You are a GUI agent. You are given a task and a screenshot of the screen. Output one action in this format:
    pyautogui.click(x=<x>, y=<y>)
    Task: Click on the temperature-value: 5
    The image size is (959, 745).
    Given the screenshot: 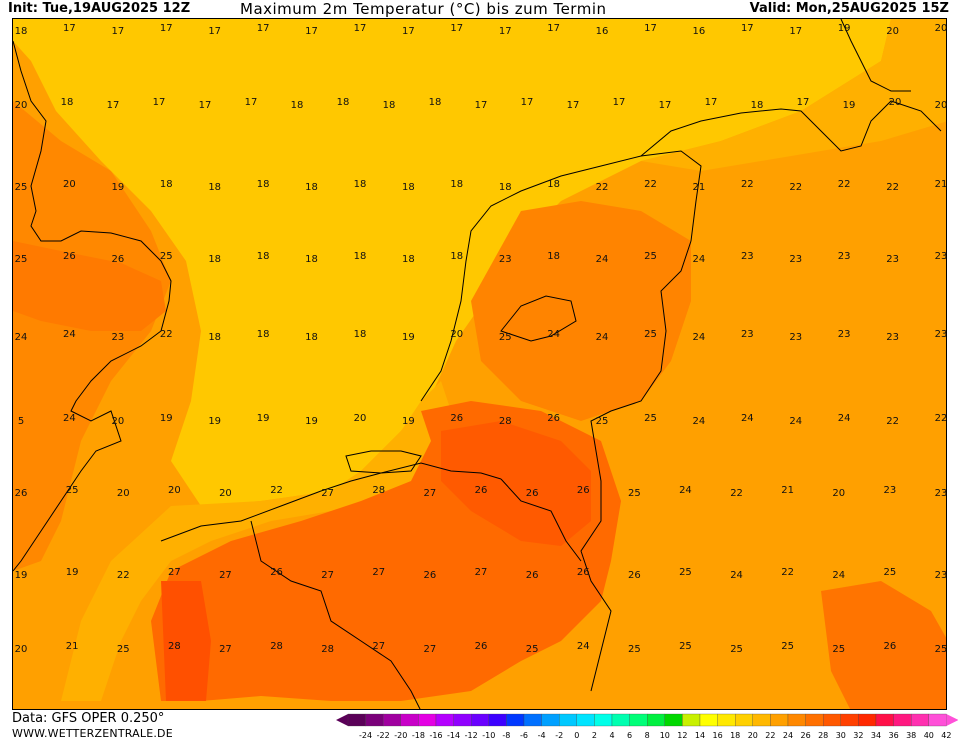 What is the action you would take?
    pyautogui.click(x=21, y=421)
    